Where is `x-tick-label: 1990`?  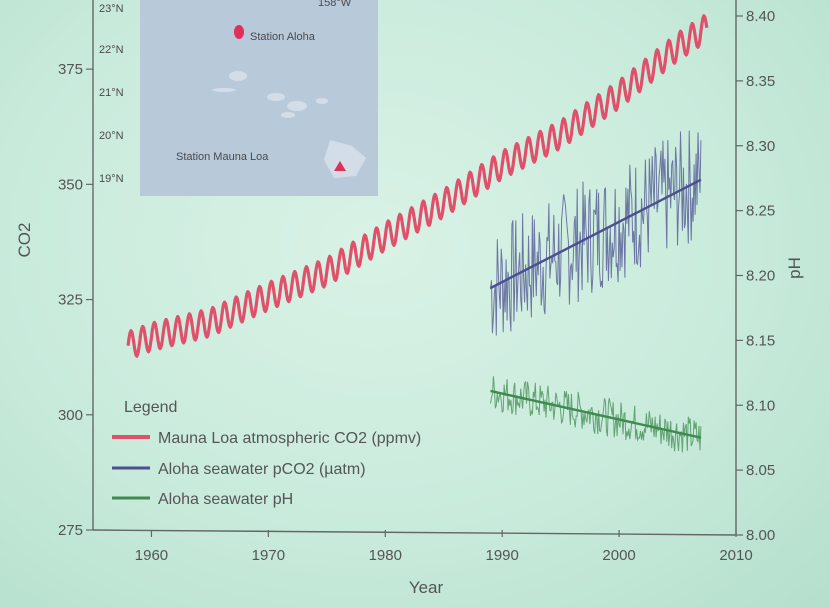
x-tick-label: 1990 is located at coordinates (501, 555).